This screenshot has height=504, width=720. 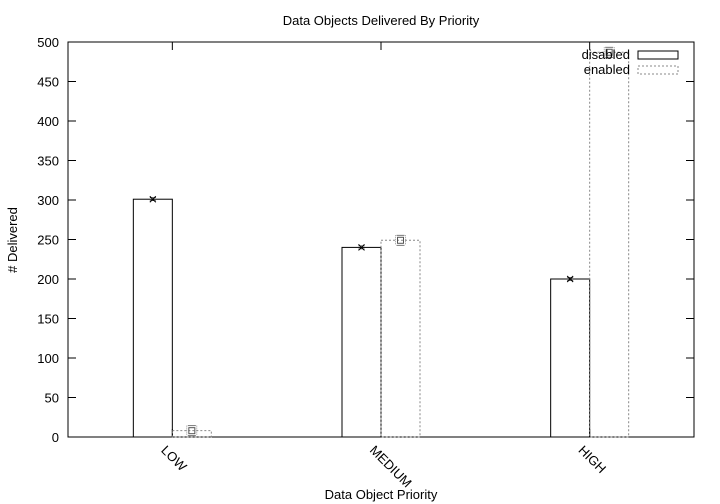 What do you see at coordinates (48, 358) in the screenshot?
I see `y-tick-label: 100` at bounding box center [48, 358].